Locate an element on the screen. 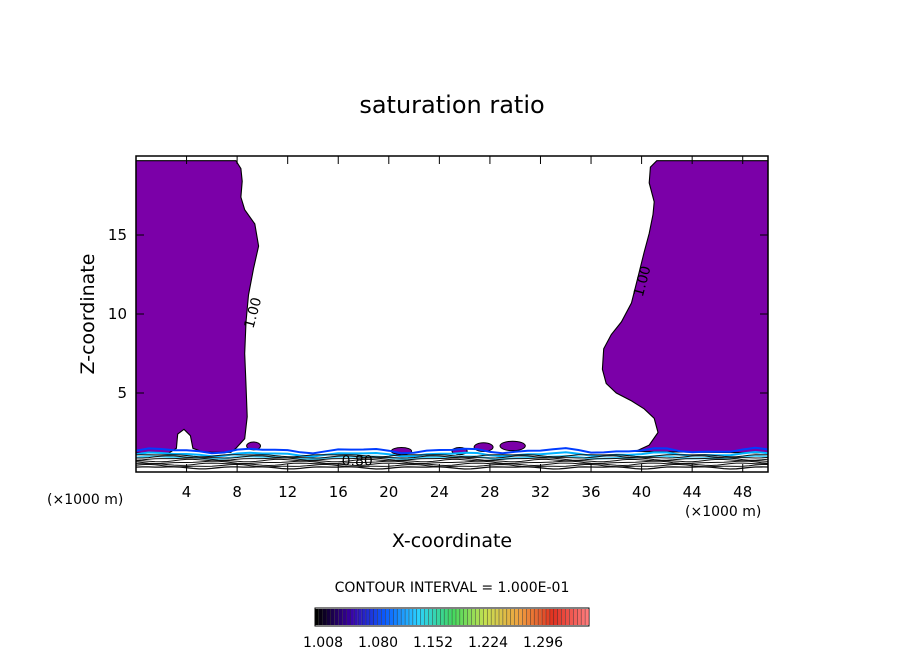  x-tick-label-24: 24 is located at coordinates (439, 492).